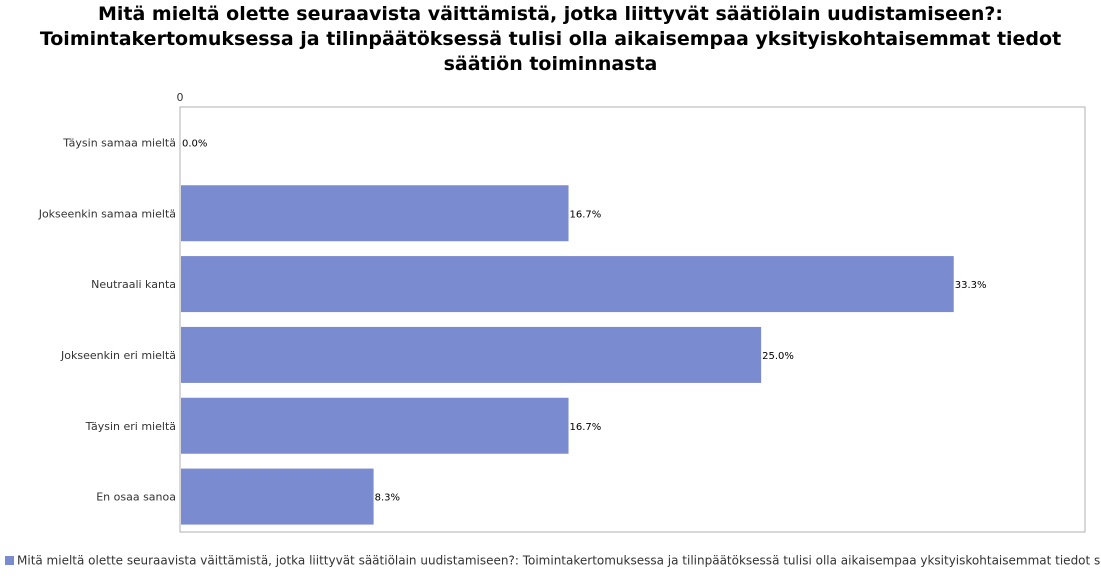  What do you see at coordinates (118, 355) in the screenshot?
I see `category-label: Jokseenkin eri mieltä` at bounding box center [118, 355].